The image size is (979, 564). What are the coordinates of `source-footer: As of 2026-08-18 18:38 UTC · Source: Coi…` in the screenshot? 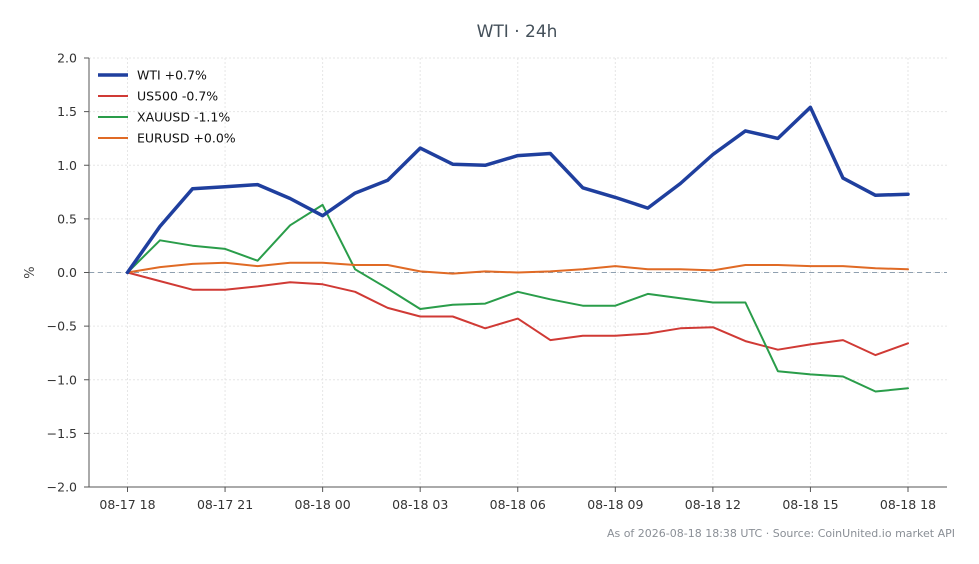 It's located at (781, 533).